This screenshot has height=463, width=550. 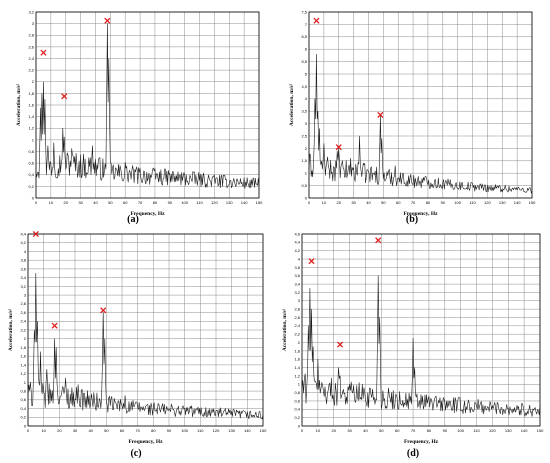 What do you see at coordinates (397, 430) in the screenshot?
I see `x-tick-label-6: 60` at bounding box center [397, 430].